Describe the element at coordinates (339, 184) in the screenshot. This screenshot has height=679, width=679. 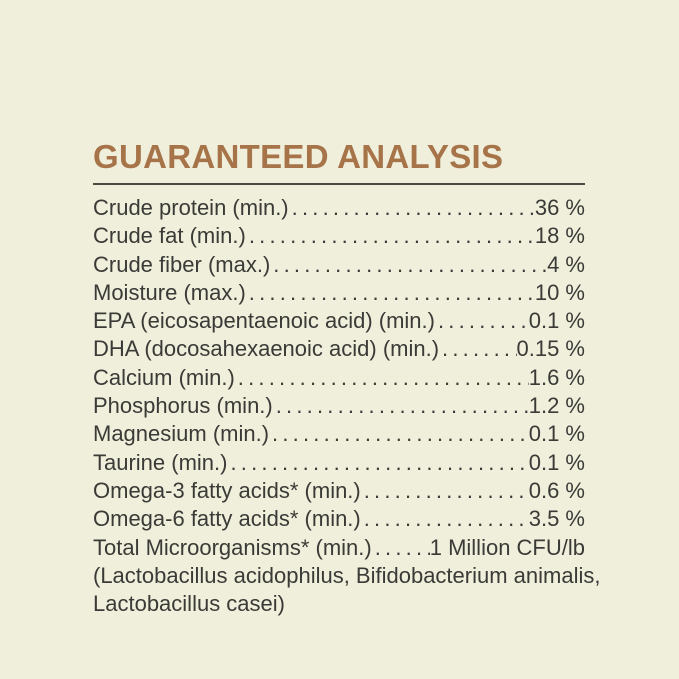
I see `divider` at that location.